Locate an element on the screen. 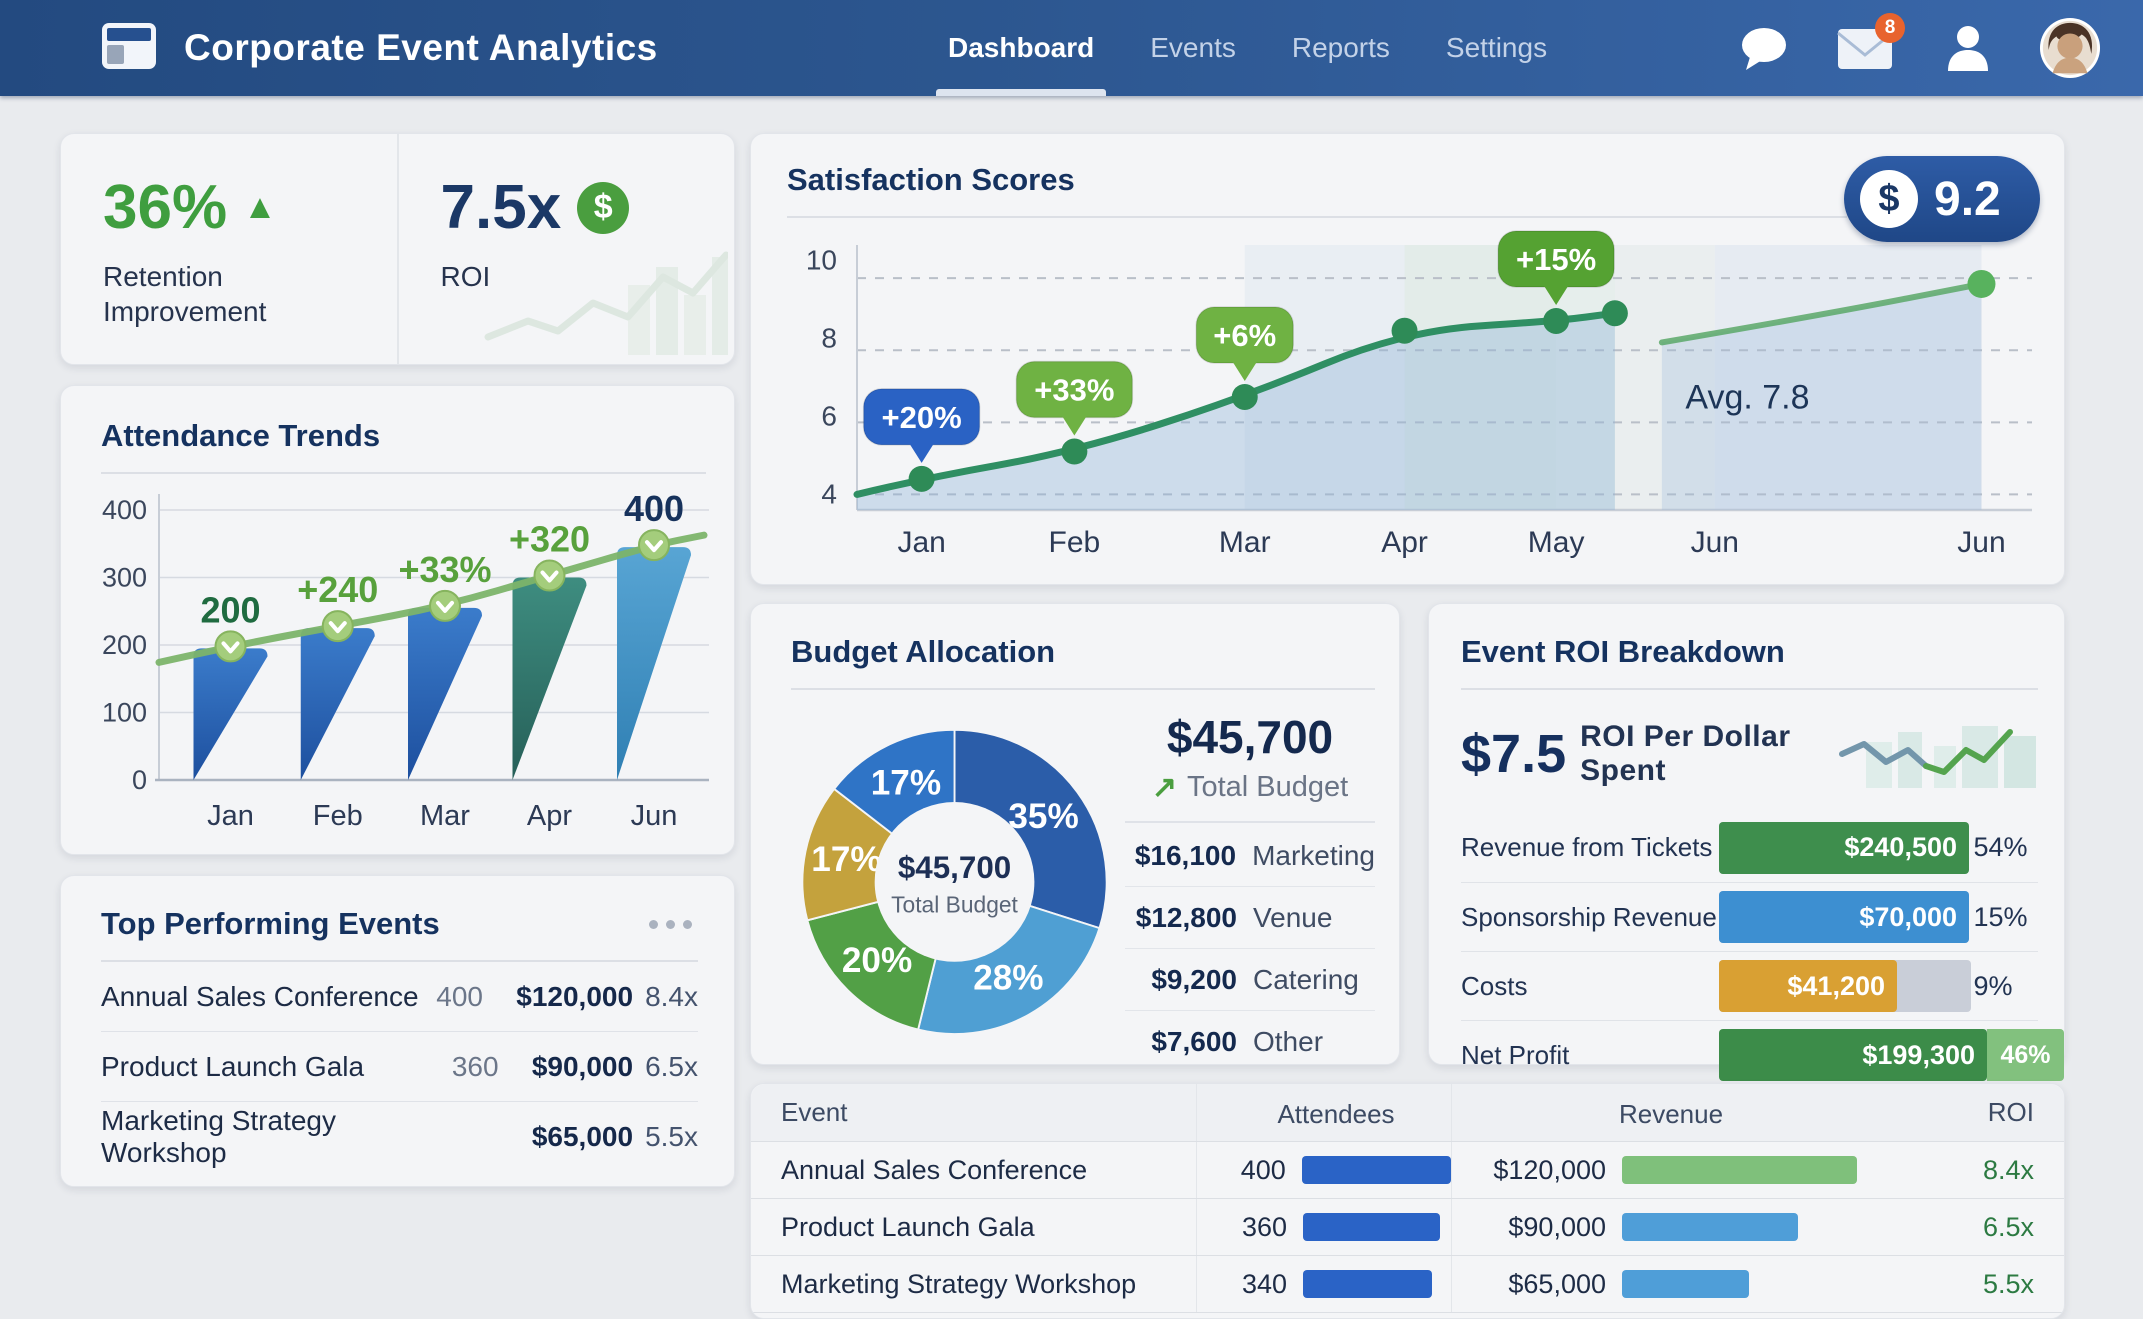 The height and width of the screenshot is (1319, 2143). col-header-revenue: Revenue is located at coordinates (1658, 1112).